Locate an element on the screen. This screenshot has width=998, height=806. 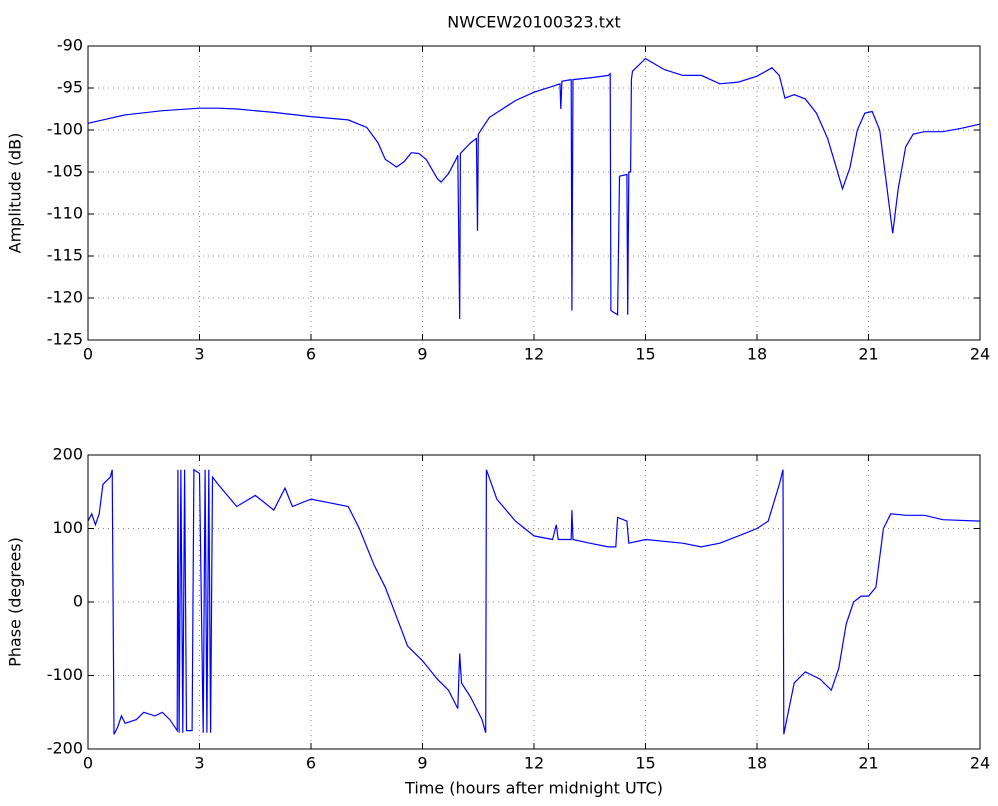
y-tick-label: 200 is located at coordinates (67, 454).